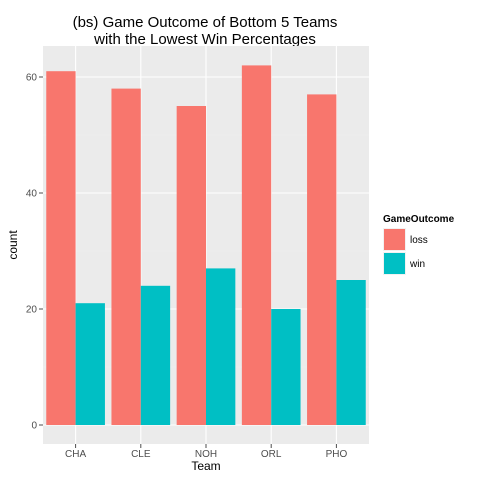 This screenshot has height=480, width=480. Describe the element at coordinates (419, 240) in the screenshot. I see `legend-label-loss: loss` at that location.